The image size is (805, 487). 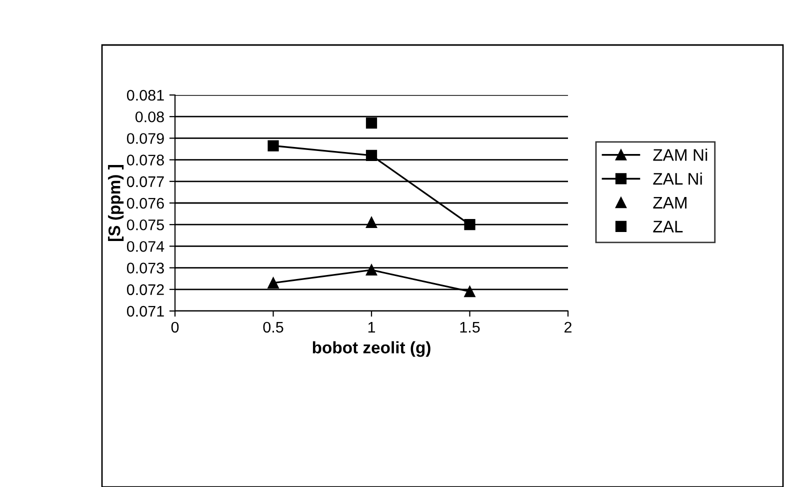 I want to click on x-axis-title: bobot zeolit (g), so click(x=371, y=349).